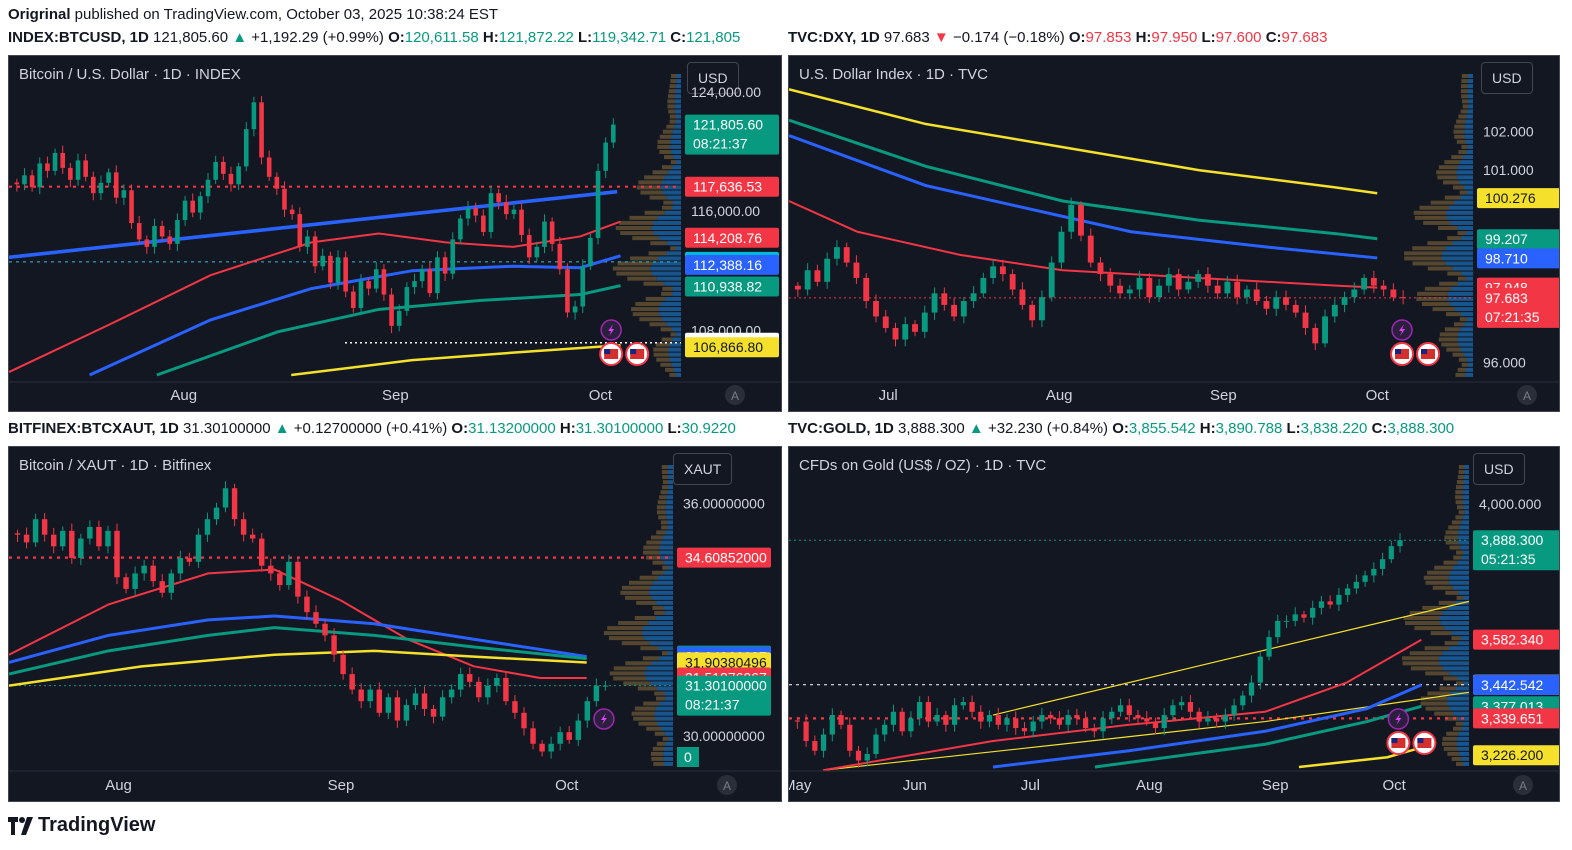 The image size is (1572, 850). Describe the element at coordinates (931, 428) in the screenshot. I see `last-price: 3,888.300` at that location.